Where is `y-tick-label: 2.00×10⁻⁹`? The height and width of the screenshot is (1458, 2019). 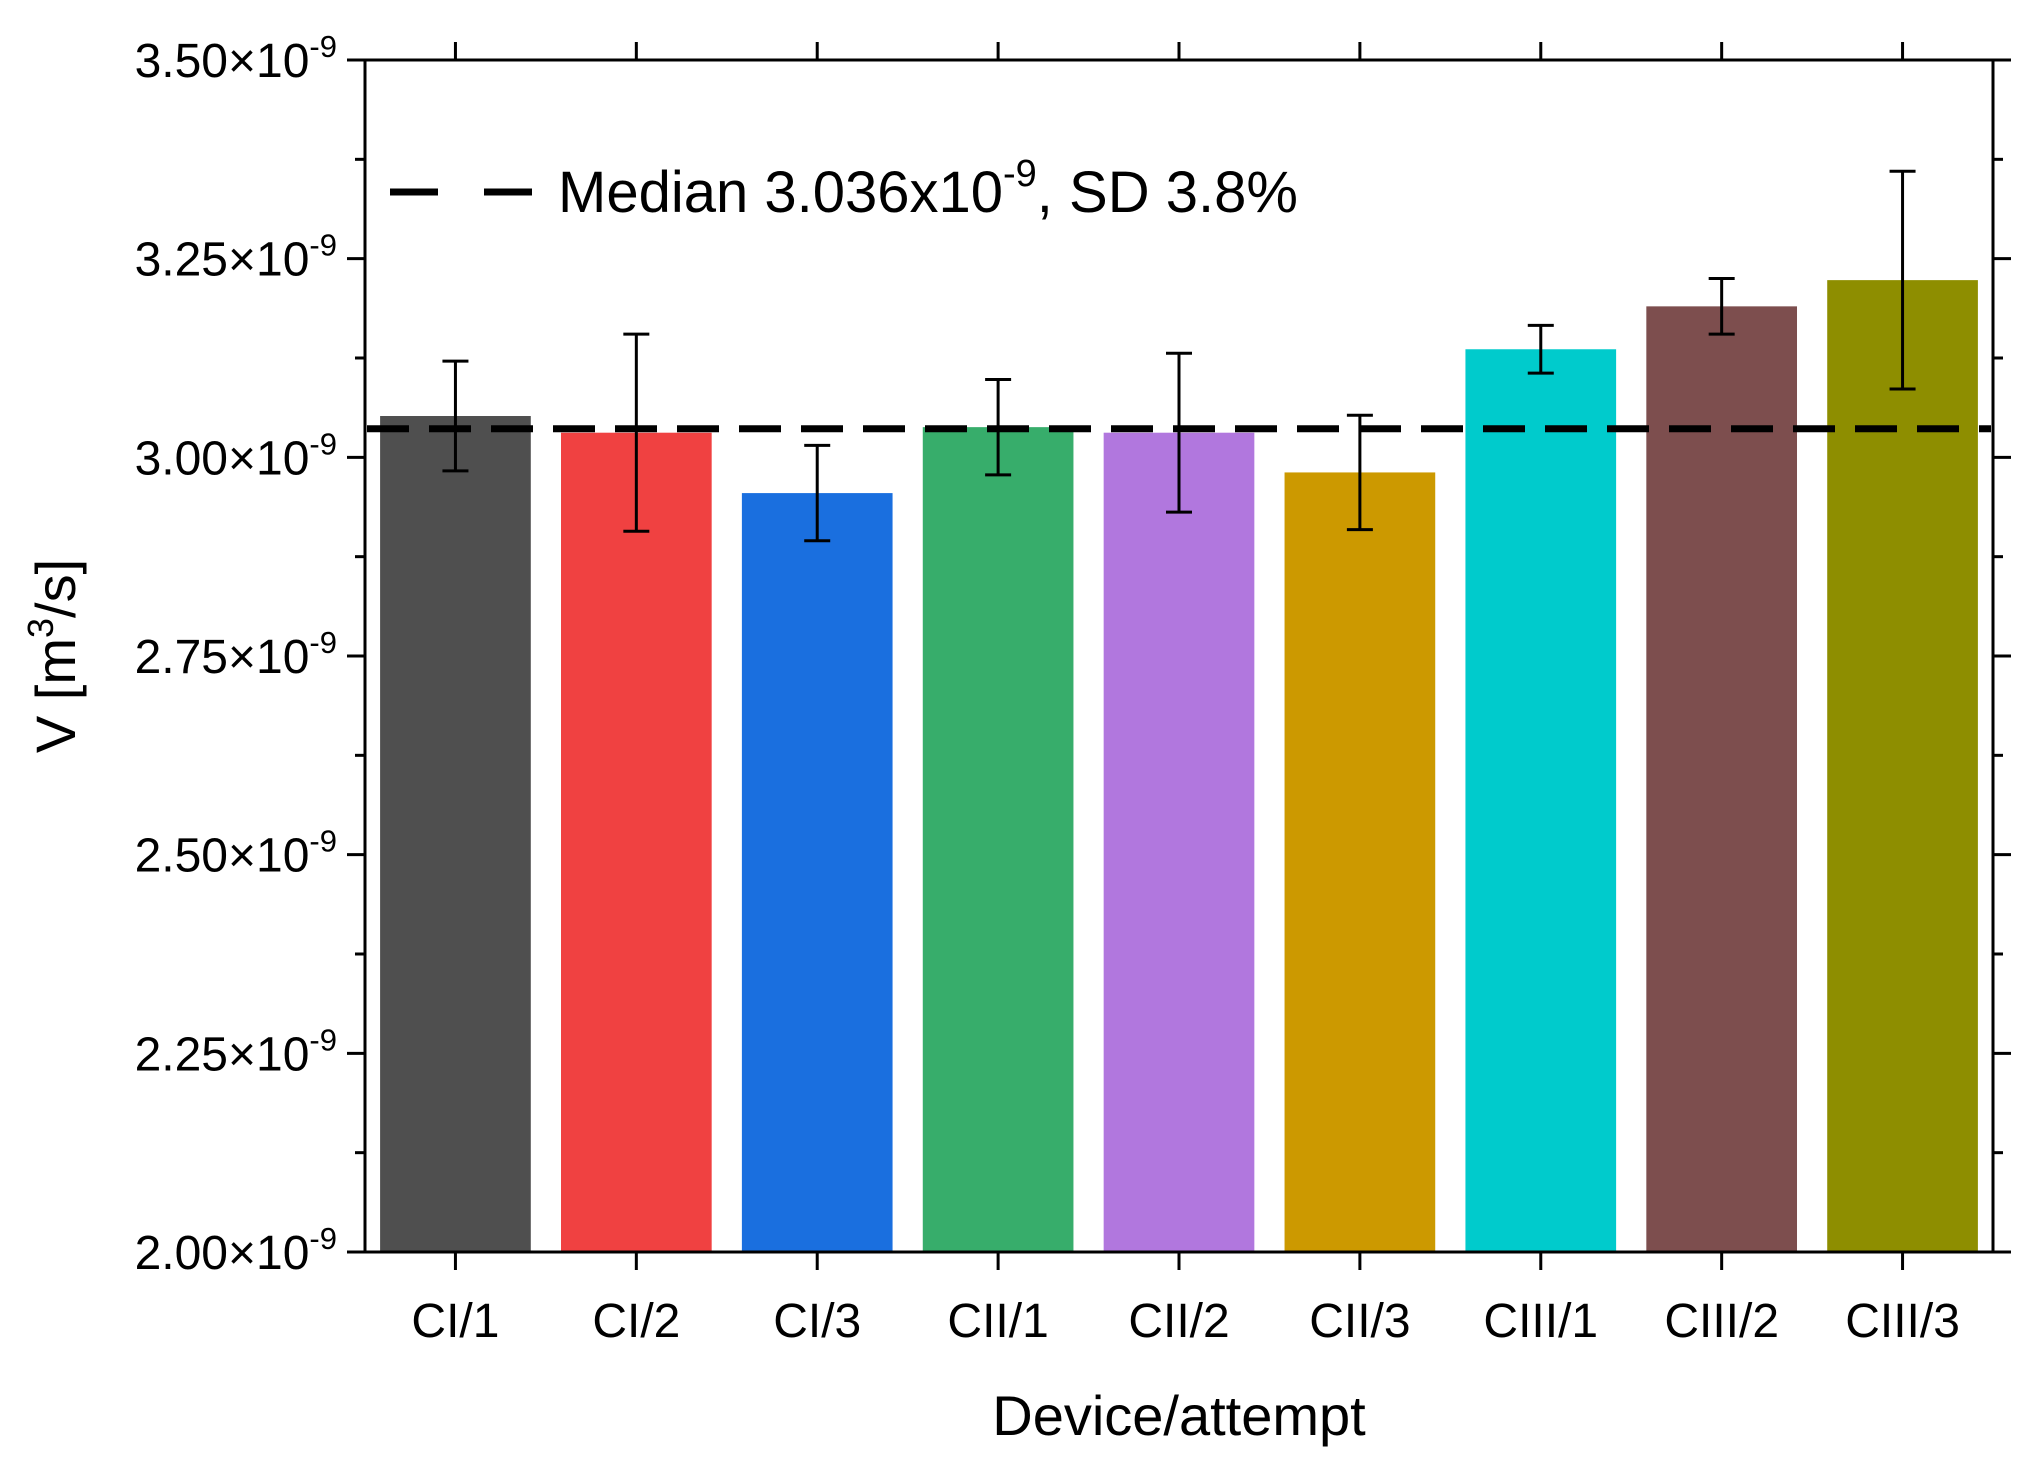 y-tick-label: 2.00×10⁻⁹ is located at coordinates (236, 1250).